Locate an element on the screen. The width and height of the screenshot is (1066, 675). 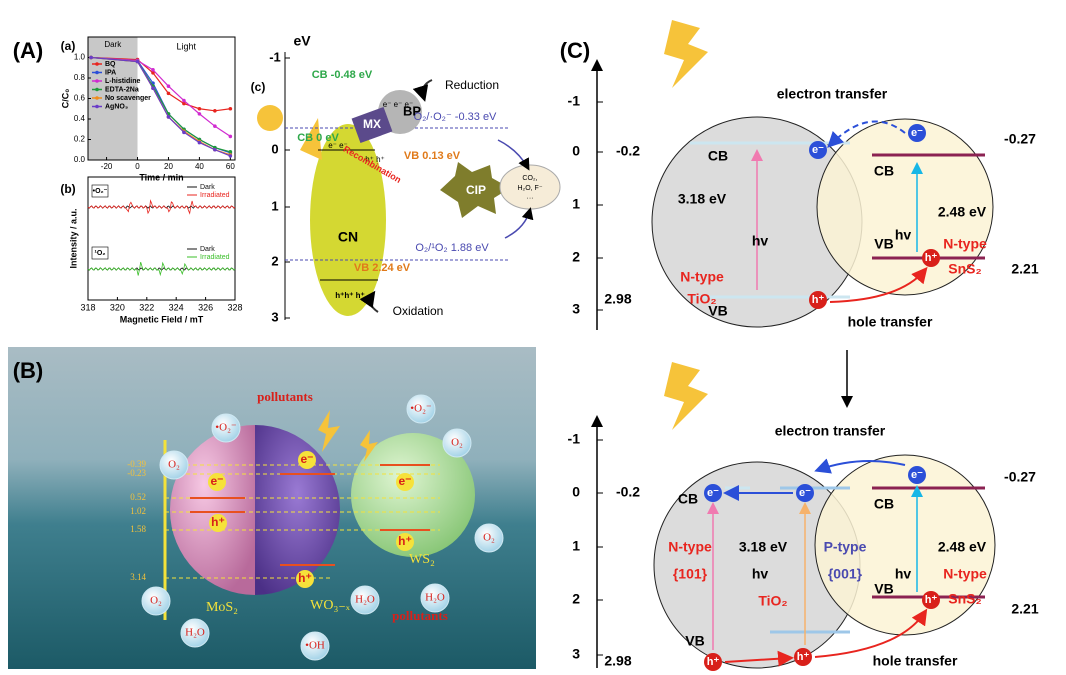
label: CB is located at coordinates (688, 499).